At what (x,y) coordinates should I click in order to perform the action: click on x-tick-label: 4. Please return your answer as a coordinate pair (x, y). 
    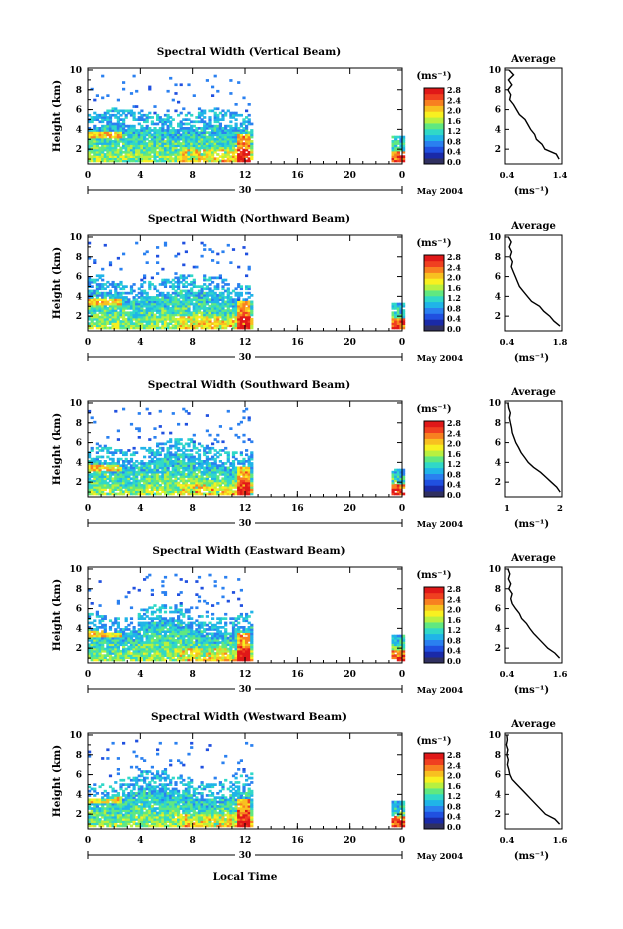
    Looking at the image, I should click on (140, 176).